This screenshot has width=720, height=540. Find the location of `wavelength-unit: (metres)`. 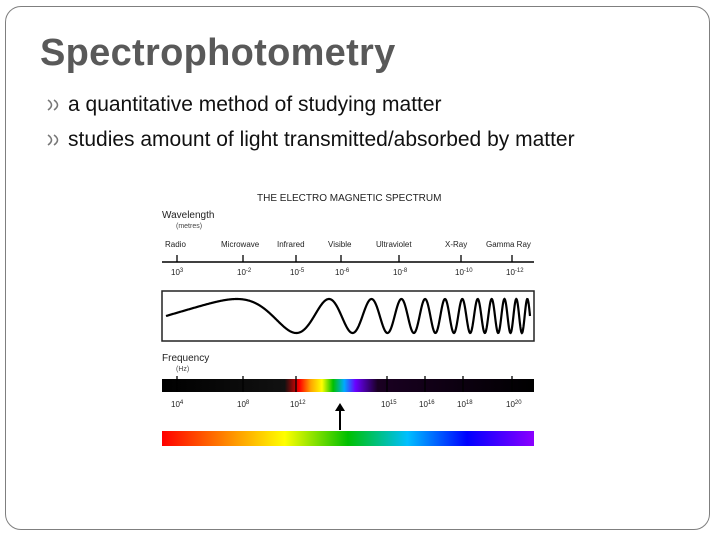

wavelength-unit: (metres) is located at coordinates (189, 226).